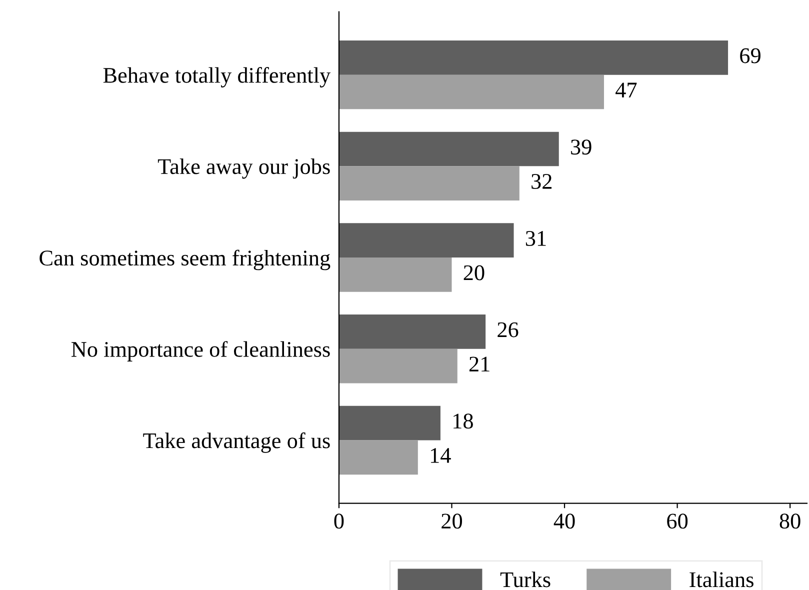  What do you see at coordinates (200, 351) in the screenshot?
I see `y-tick-label: No importance of cleanliness` at bounding box center [200, 351].